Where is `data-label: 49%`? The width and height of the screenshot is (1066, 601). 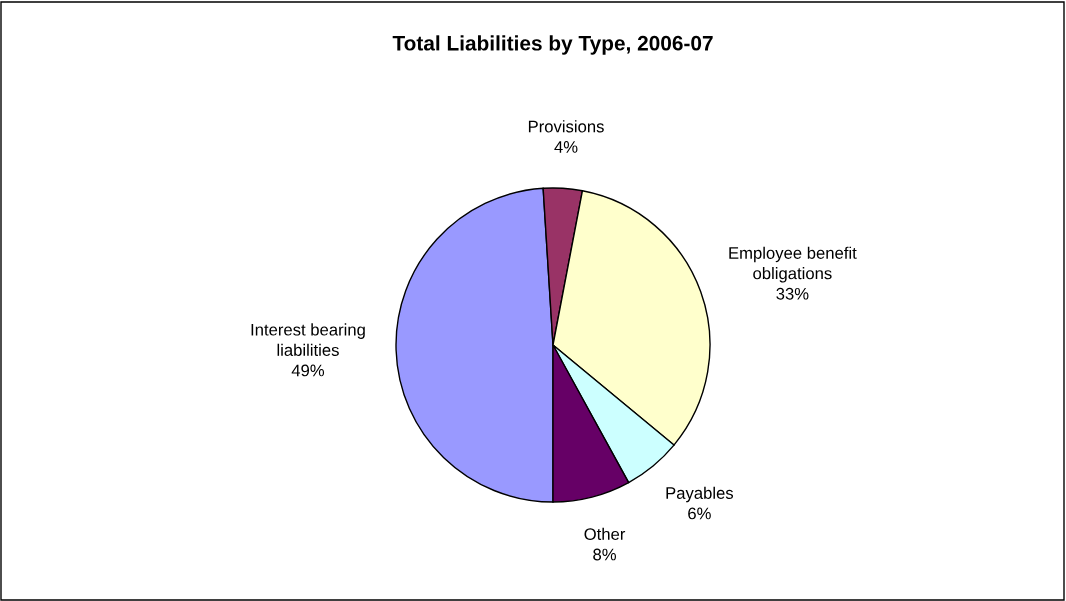
data-label: 49% is located at coordinates (308, 370).